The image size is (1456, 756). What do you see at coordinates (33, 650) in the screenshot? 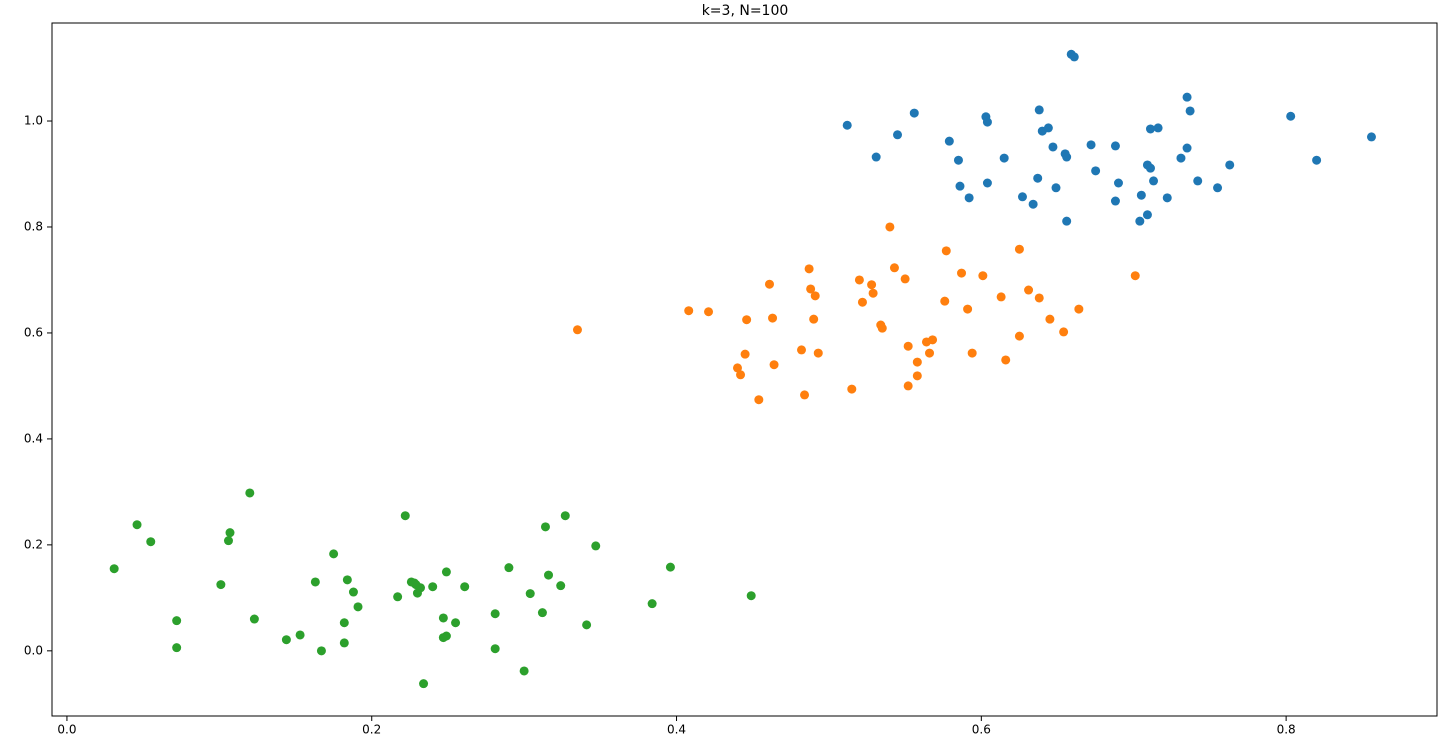
I see `y-tick-label: 0.0` at bounding box center [33, 650].